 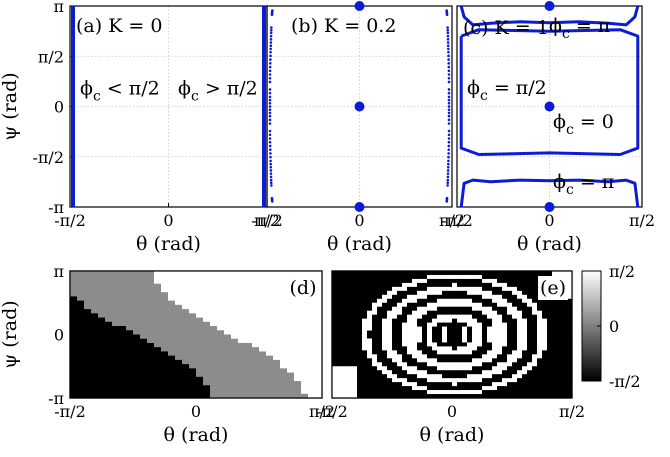 What do you see at coordinates (549, 244) in the screenshot?
I see `x-axis-label: θ (rad)` at bounding box center [549, 244].